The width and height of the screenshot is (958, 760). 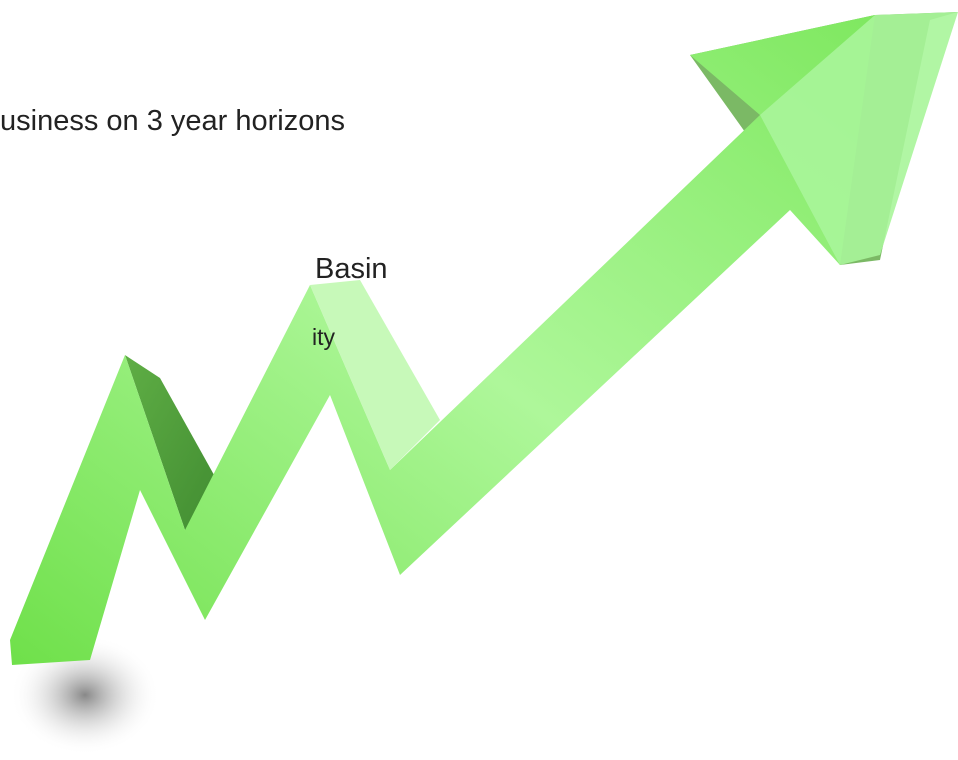 What do you see at coordinates (176, 447) in the screenshot?
I see `arrow-side` at bounding box center [176, 447].